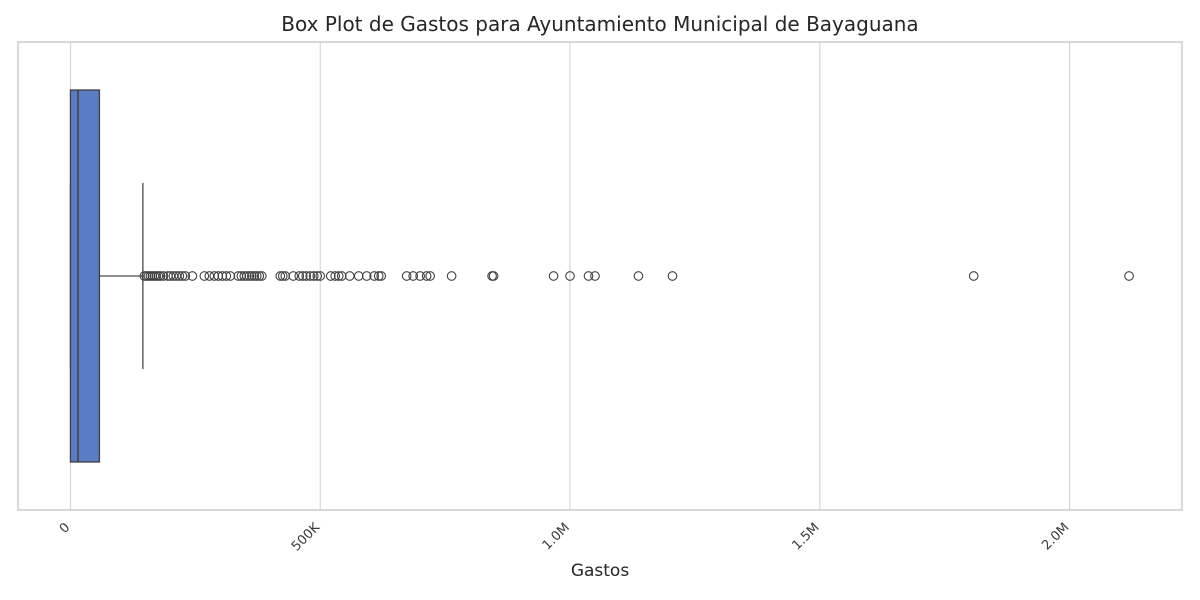 The height and width of the screenshot is (600, 1200). I want to click on tick-layer: 0 500K 1.0M 1.5M 2.0M, so click(565, 537).